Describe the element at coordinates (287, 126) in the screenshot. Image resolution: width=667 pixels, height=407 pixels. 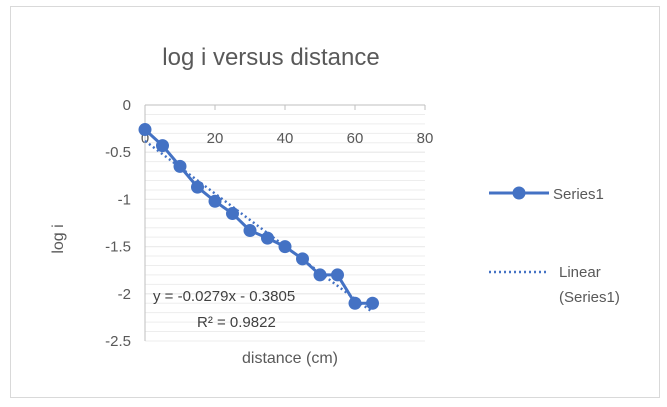
I see `x-tick-labels: 0 20 40 60 80` at that location.